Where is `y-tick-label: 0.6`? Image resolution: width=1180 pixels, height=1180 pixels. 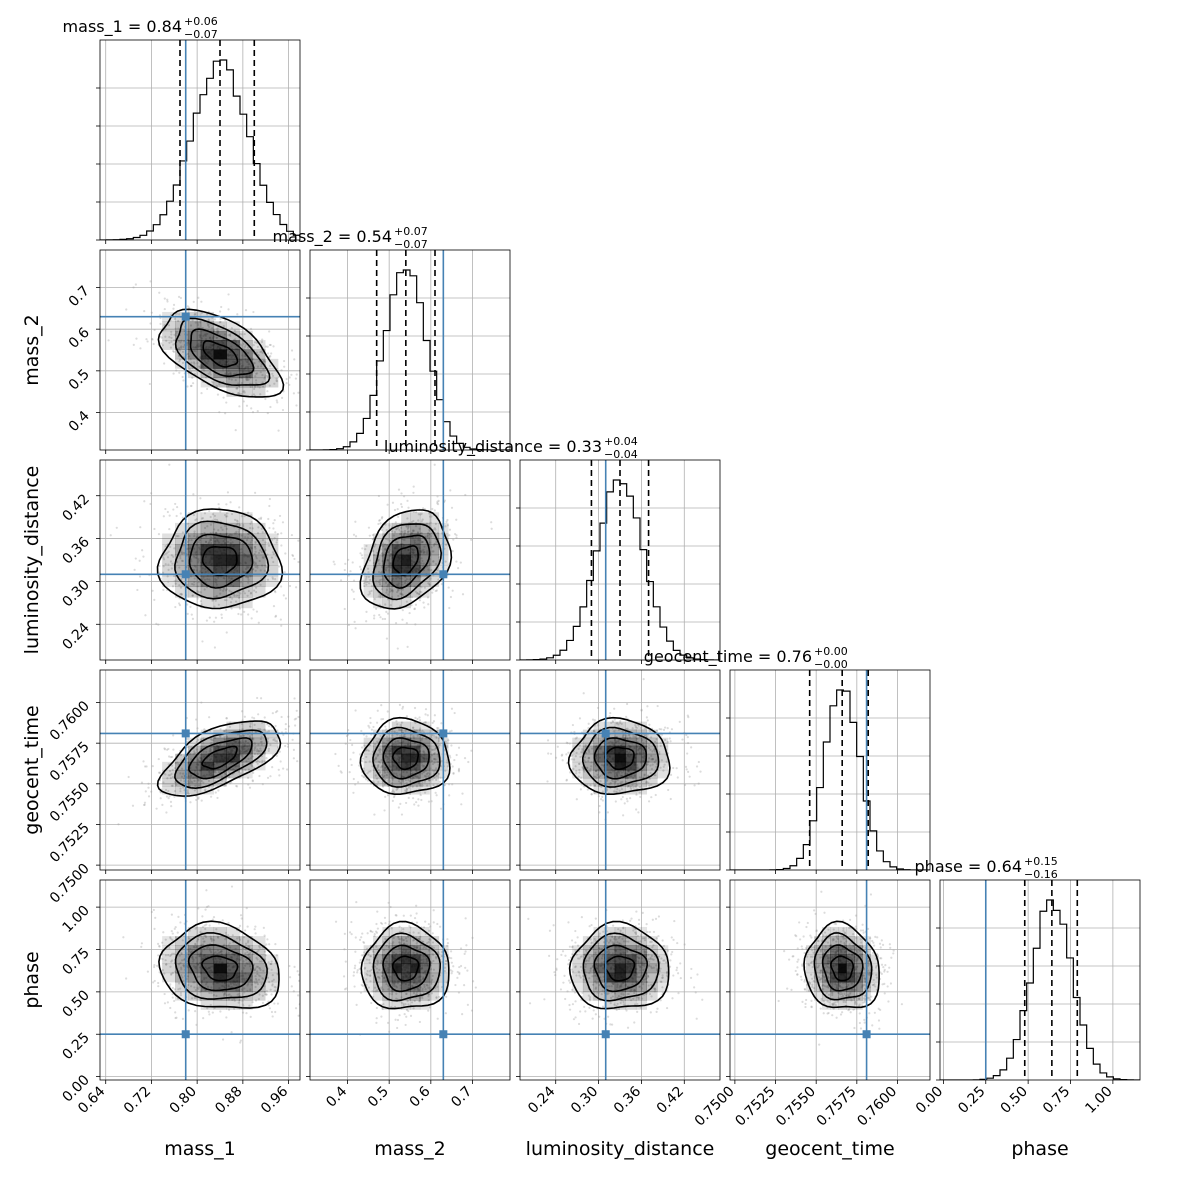
y-tick-label: 0.6 is located at coordinates (79, 338).